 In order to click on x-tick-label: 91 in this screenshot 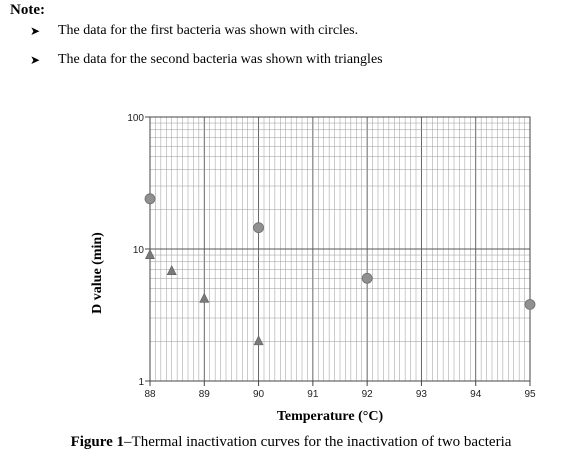, I will do `click(313, 394)`.